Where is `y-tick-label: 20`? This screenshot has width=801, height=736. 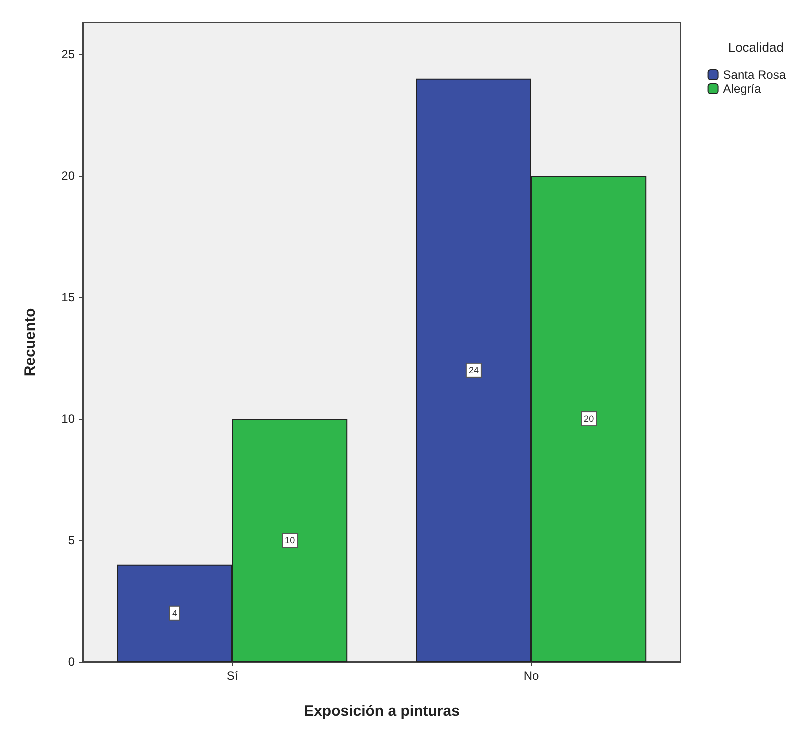 y-tick-label: 20 is located at coordinates (69, 176).